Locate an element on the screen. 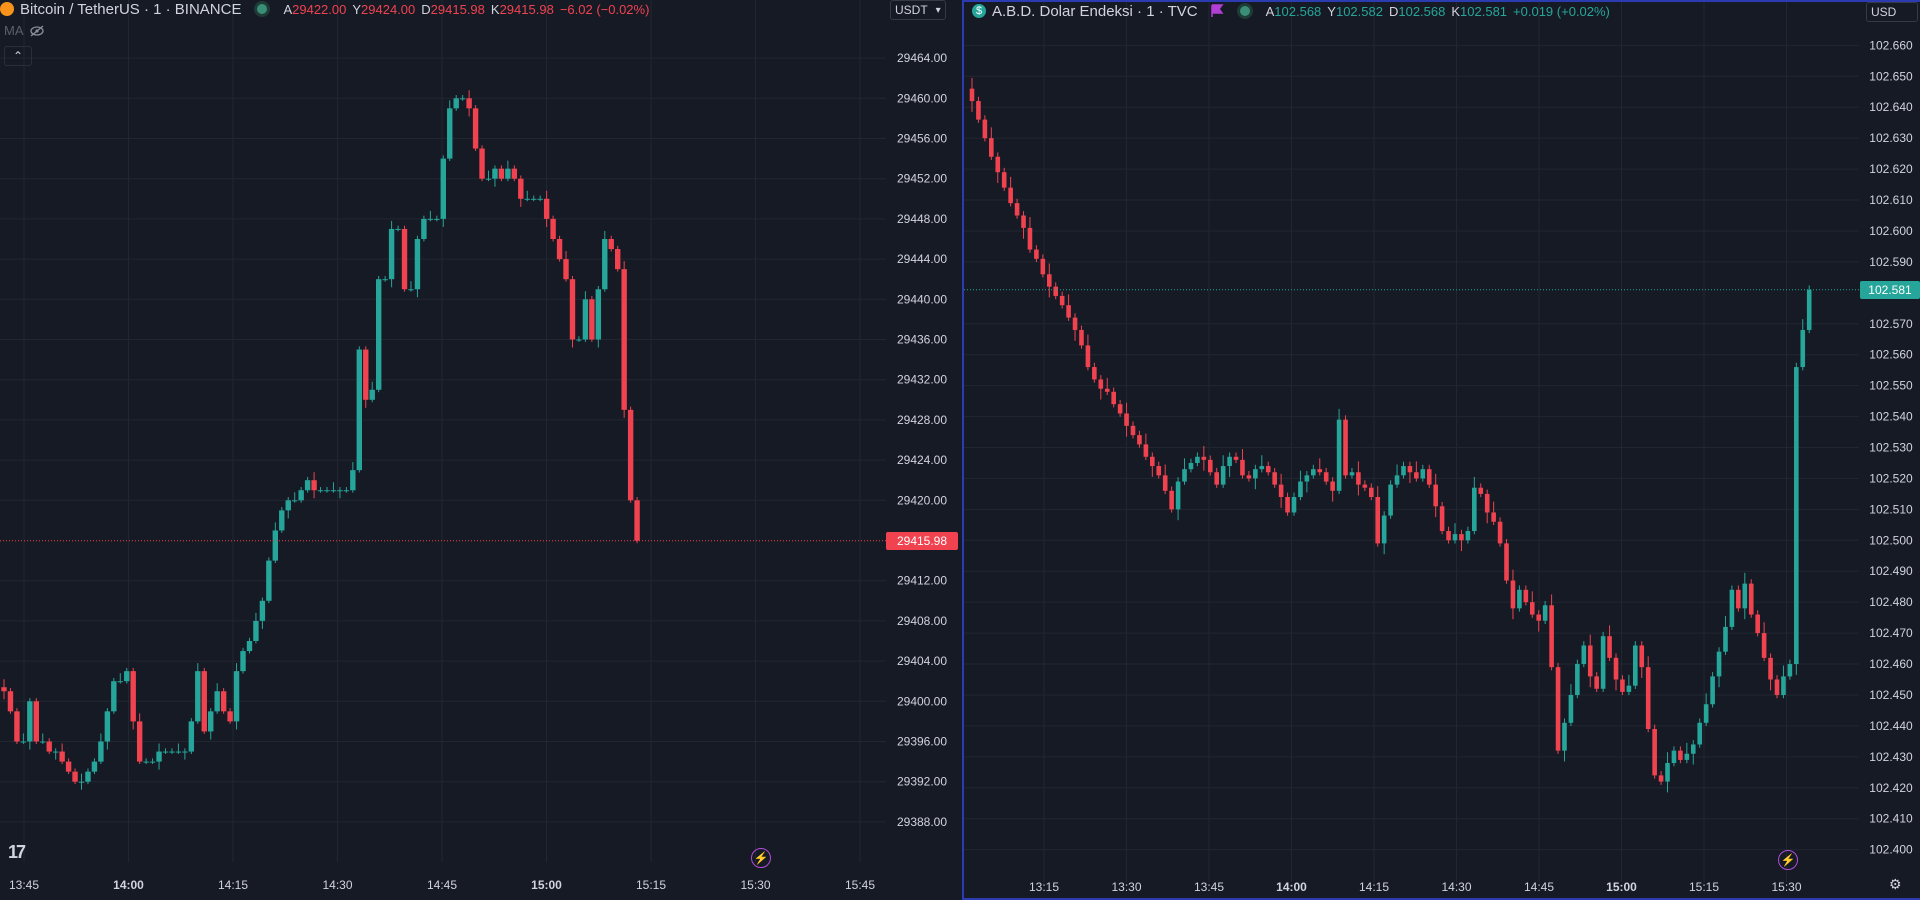 The image size is (1920, 900). flag-icon is located at coordinates (1217, 11).